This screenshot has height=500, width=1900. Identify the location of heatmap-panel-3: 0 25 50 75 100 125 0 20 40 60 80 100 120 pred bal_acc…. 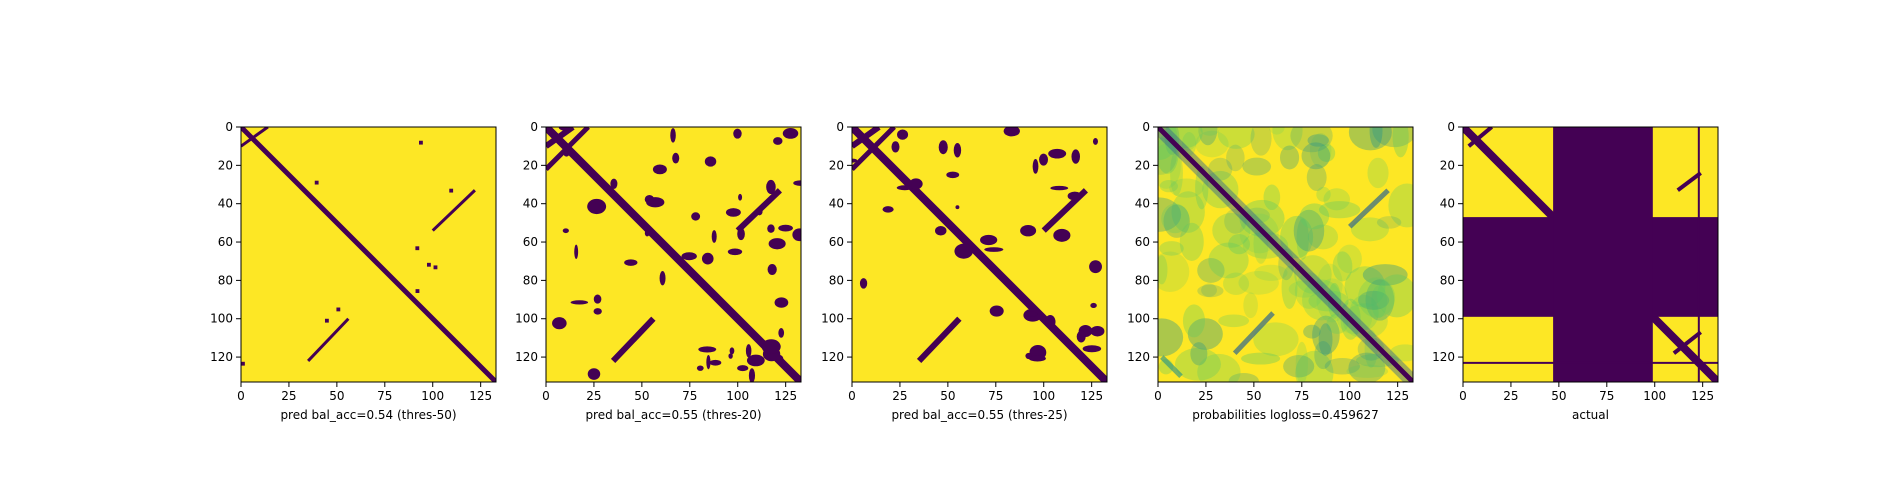
(964, 271).